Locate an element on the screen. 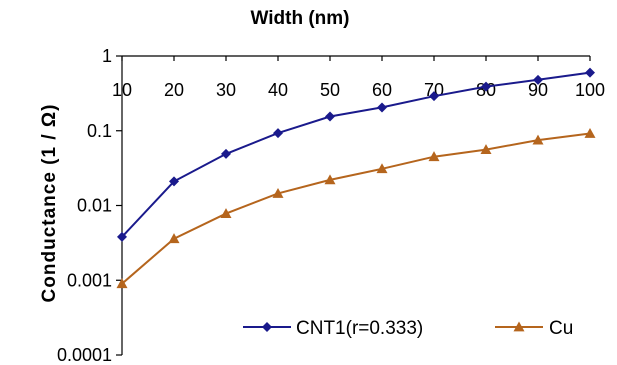  x-axis-title: Width (nm) is located at coordinates (299, 18).